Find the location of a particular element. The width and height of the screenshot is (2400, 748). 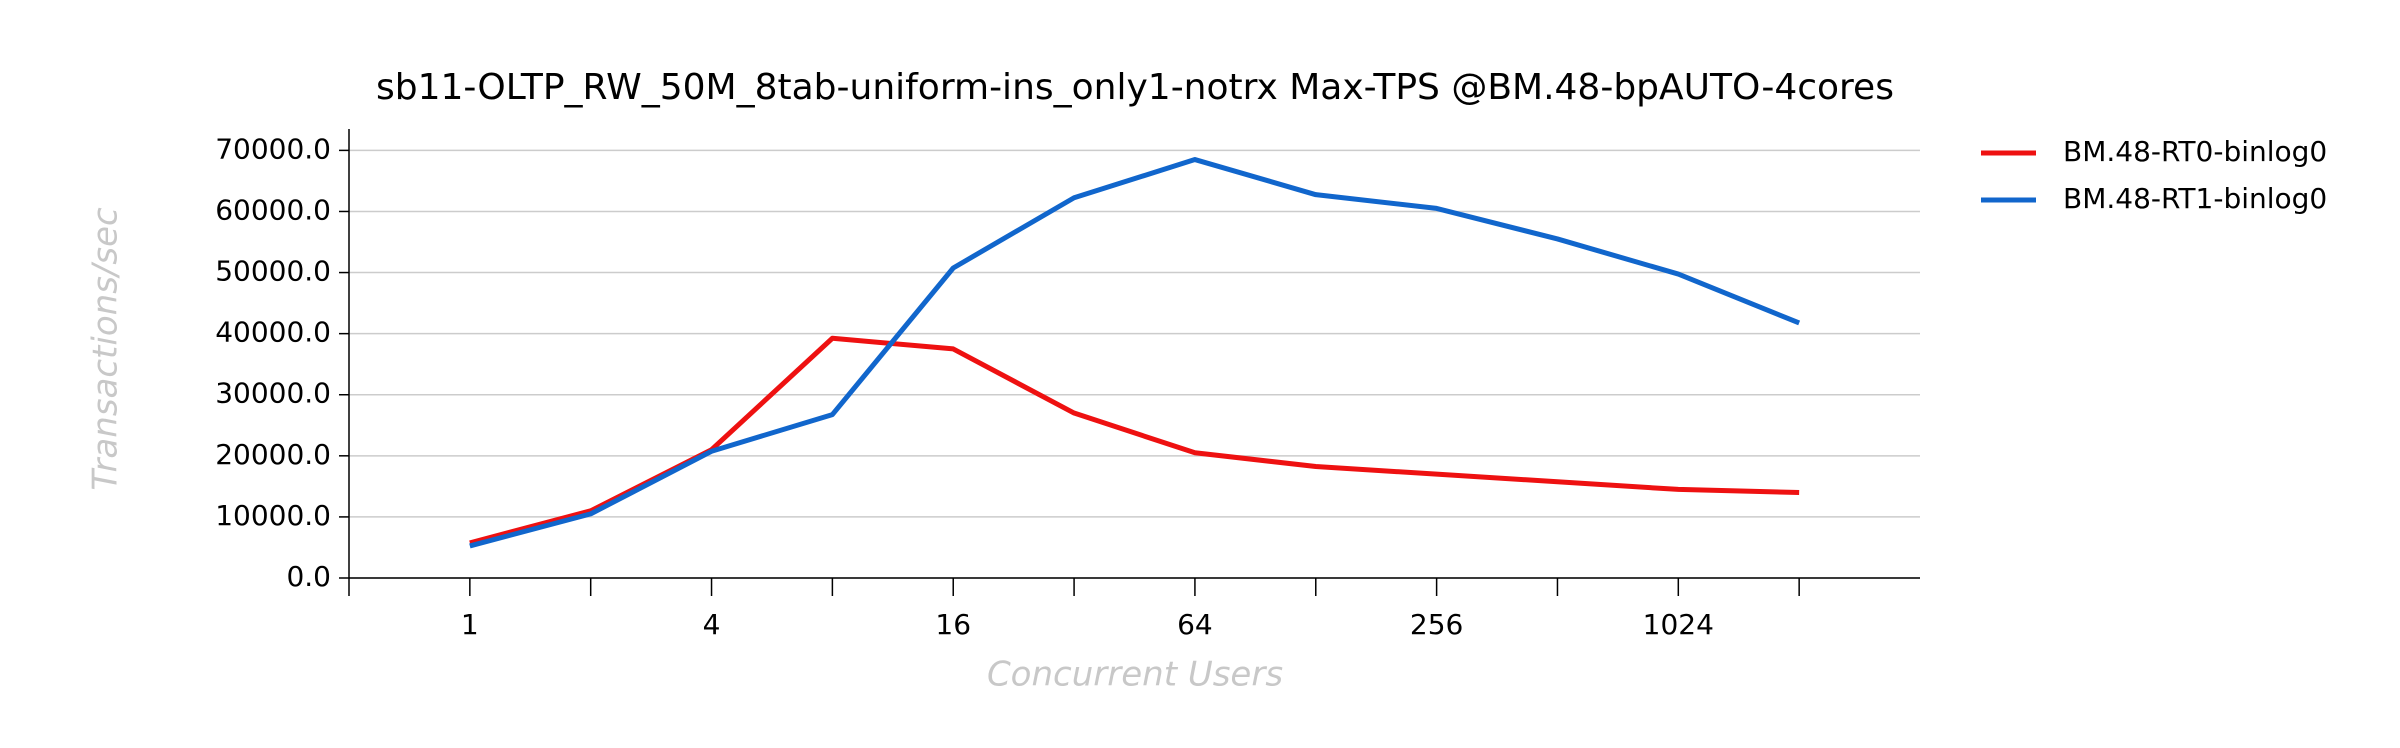

legend-label: BM.48-RT0-binlog0 is located at coordinates (2195, 151).